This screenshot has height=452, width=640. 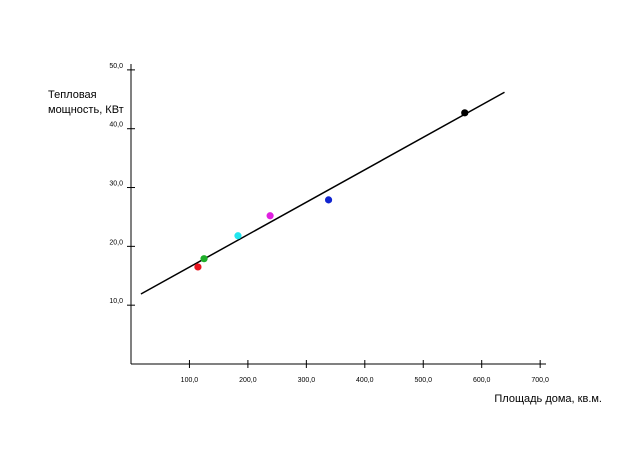 What do you see at coordinates (86, 110) in the screenshot?
I see `y-axis-label: мощность, КВт` at bounding box center [86, 110].